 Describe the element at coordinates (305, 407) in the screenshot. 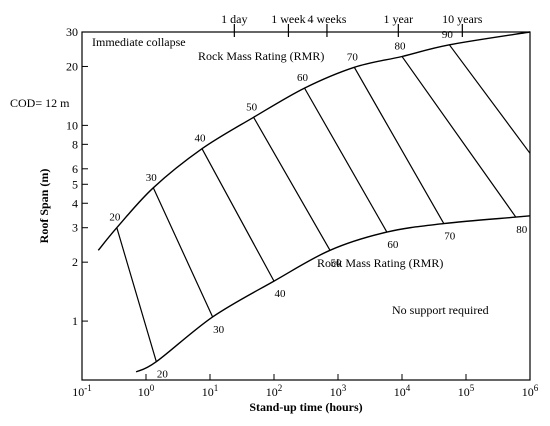

I see `x-axis-title: Stand-up time (hours)` at that location.